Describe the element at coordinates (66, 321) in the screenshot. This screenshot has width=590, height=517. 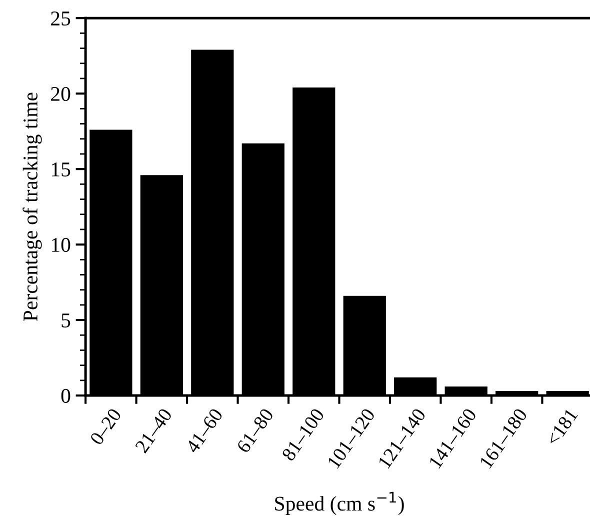
I see `y-tick-label: 5` at that location.